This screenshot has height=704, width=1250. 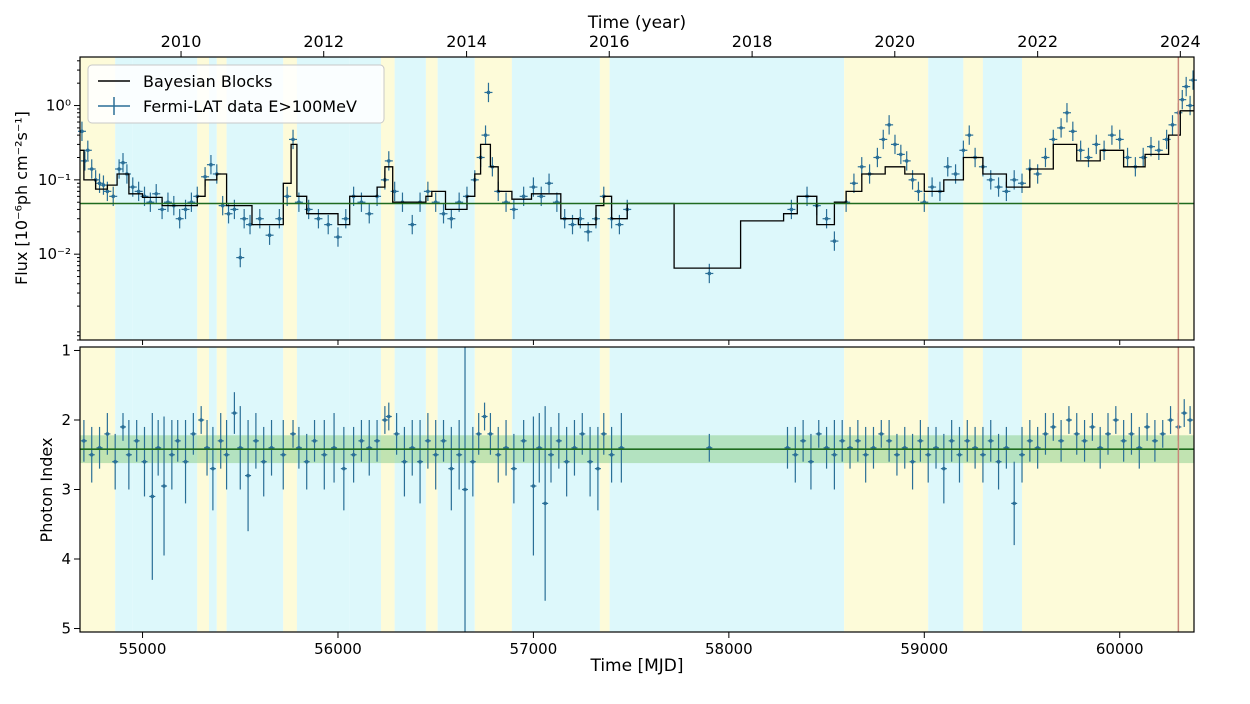 What do you see at coordinates (729, 649) in the screenshot?
I see `mjd-tick-label: 58000` at bounding box center [729, 649].